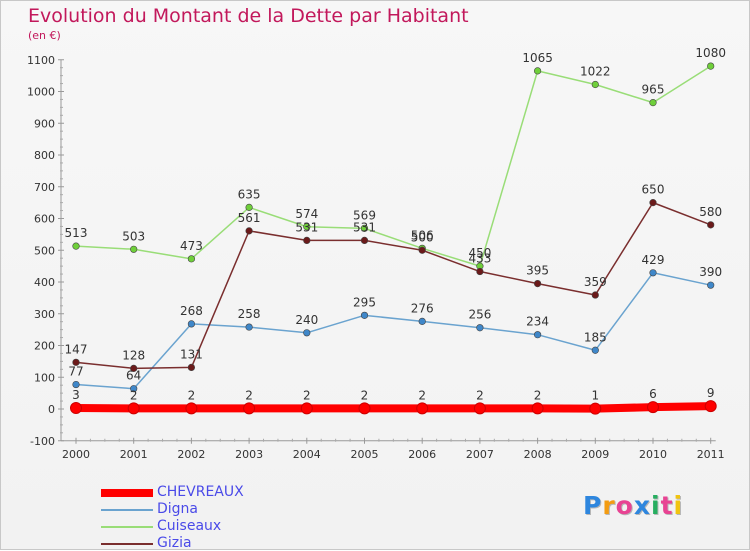  What do you see at coordinates (593, 505) in the screenshot?
I see `logo-letter: P` at bounding box center [593, 505].